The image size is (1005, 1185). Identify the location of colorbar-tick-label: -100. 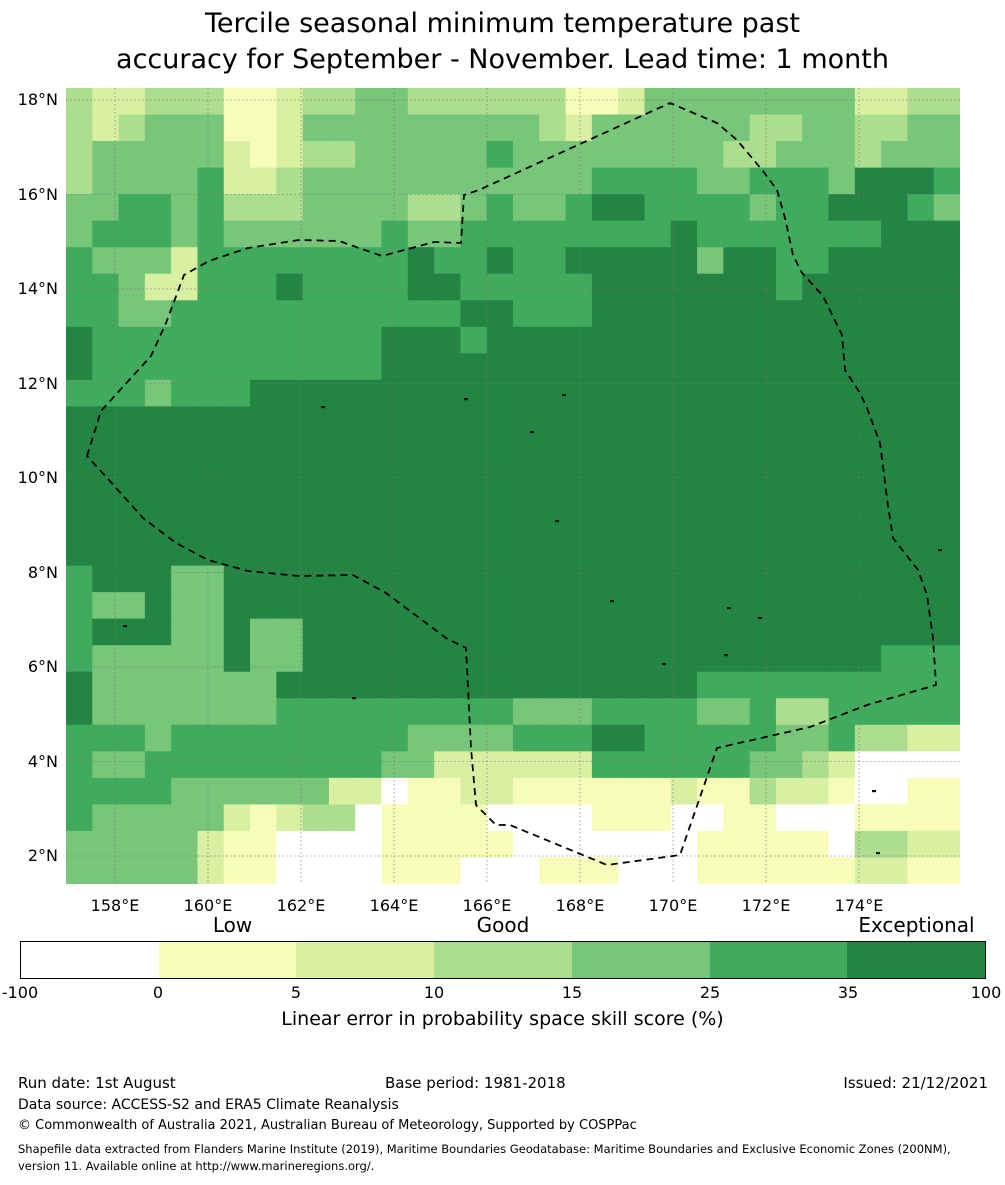
(20, 992).